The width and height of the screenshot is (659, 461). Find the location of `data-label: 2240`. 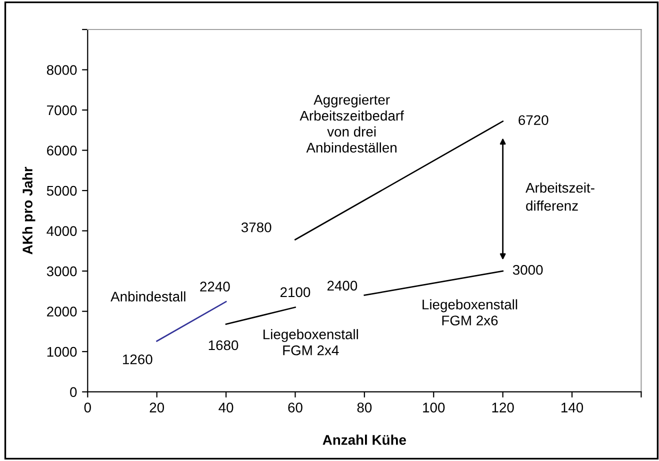

data-label: 2240 is located at coordinates (215, 287).